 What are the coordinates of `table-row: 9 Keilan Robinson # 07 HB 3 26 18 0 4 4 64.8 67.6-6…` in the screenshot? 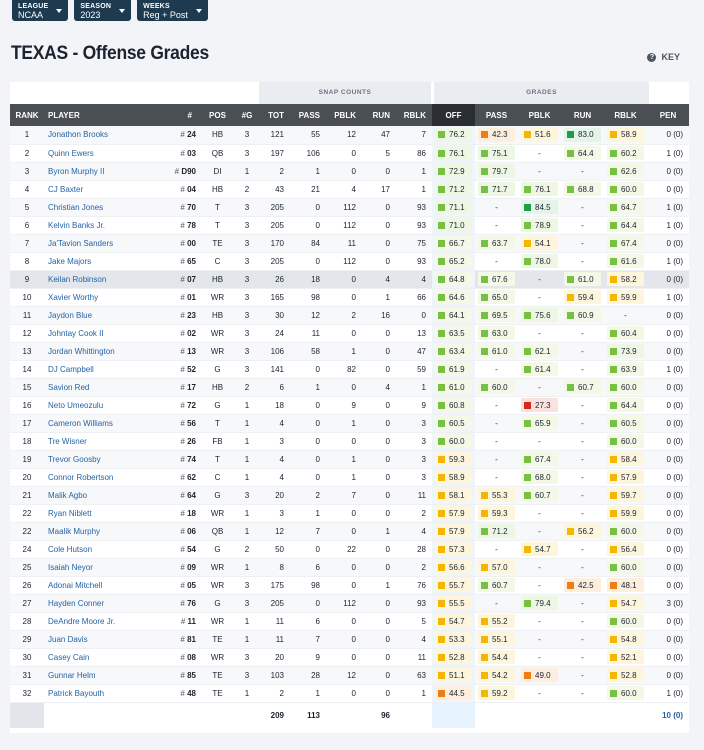 It's located at (349, 279).